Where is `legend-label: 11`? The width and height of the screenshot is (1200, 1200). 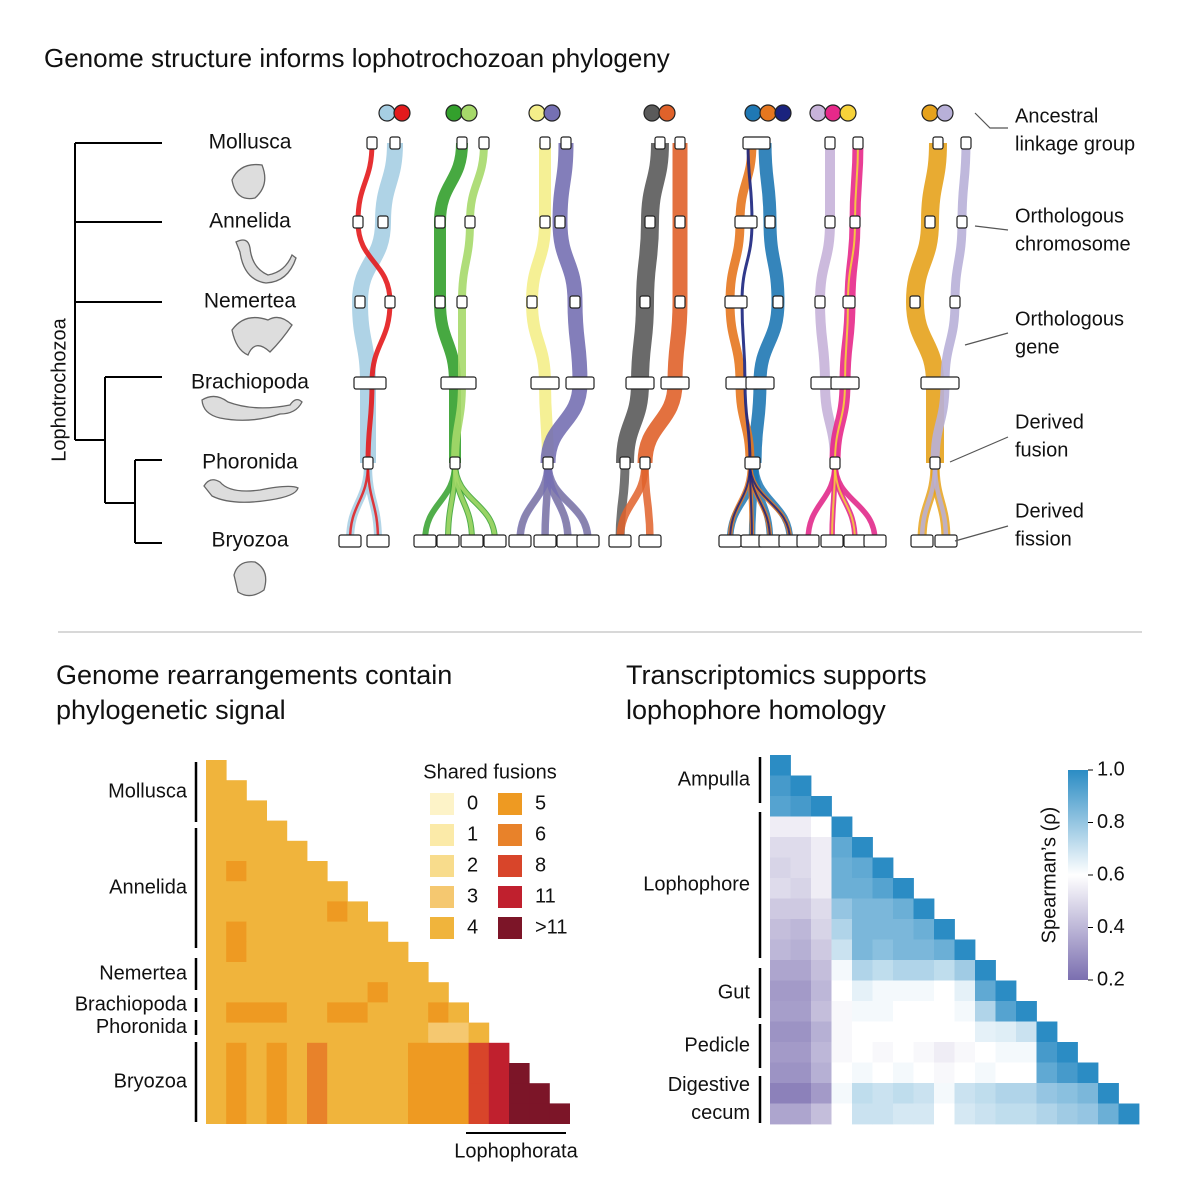 legend-label: 11 is located at coordinates (545, 896).